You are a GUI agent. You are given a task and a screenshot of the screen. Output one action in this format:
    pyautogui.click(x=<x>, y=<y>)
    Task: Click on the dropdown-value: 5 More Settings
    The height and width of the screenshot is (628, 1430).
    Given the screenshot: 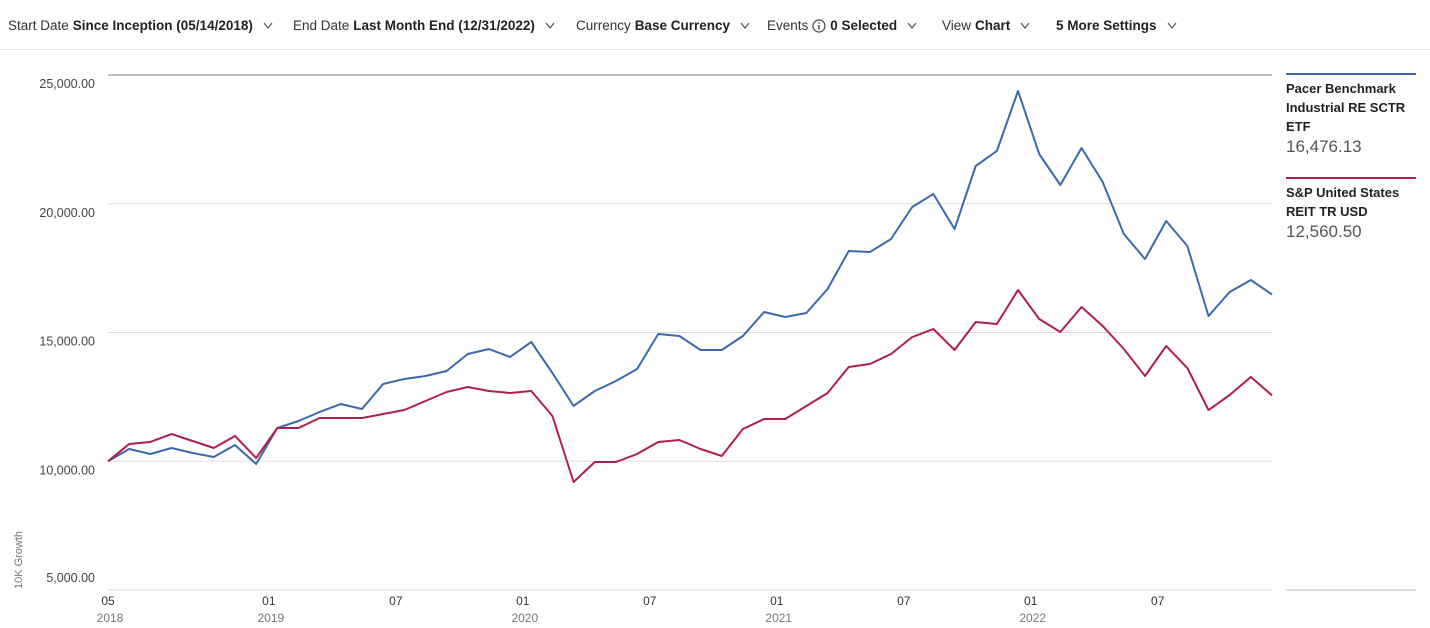 What is the action you would take?
    pyautogui.click(x=1106, y=25)
    